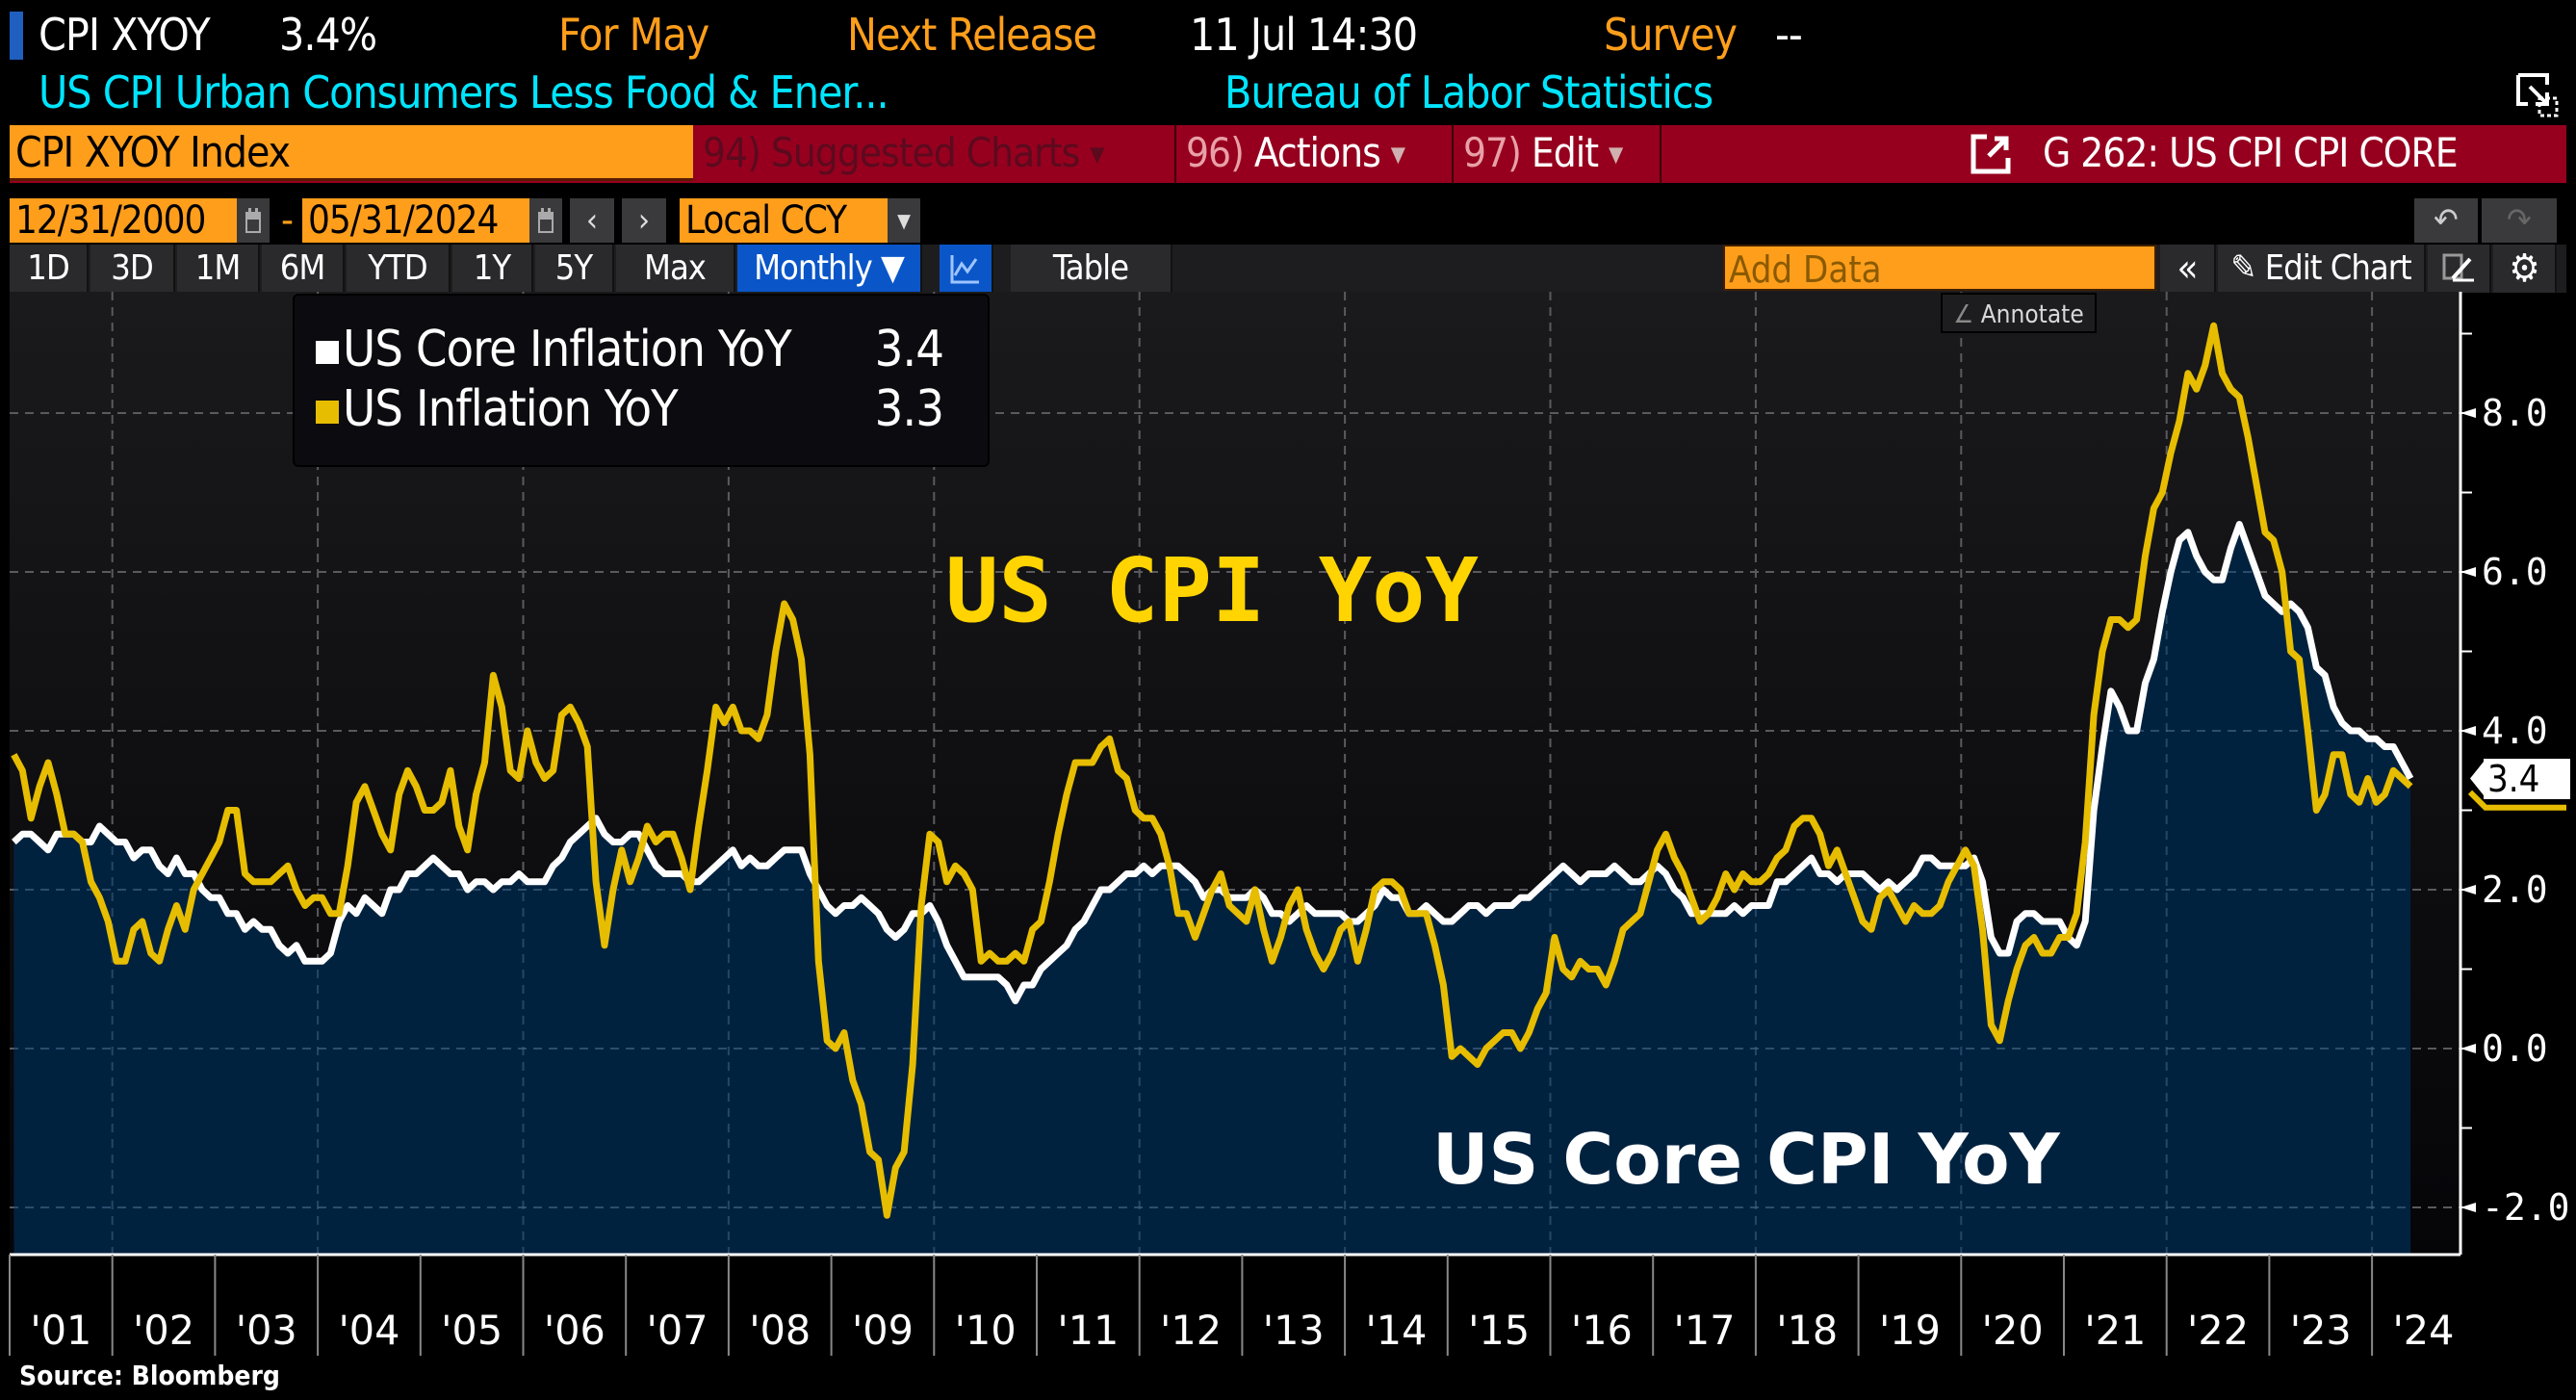 The image size is (2576, 1400). I want to click on y-tick-label: 0.0, so click(2515, 1048).